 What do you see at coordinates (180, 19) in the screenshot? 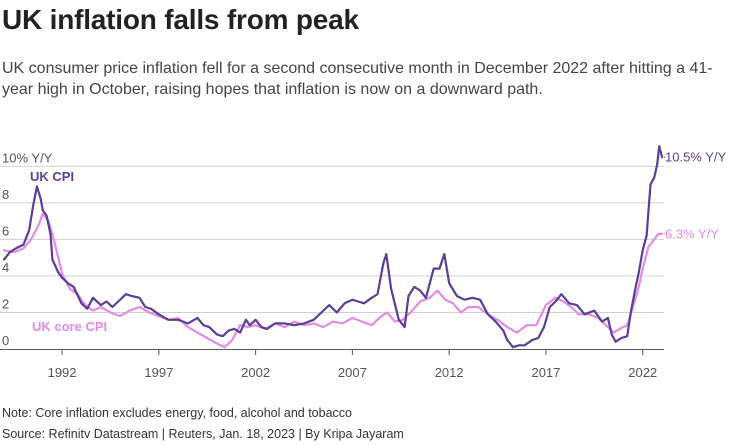
I see `chart-title: UK inflation falls from peak` at bounding box center [180, 19].